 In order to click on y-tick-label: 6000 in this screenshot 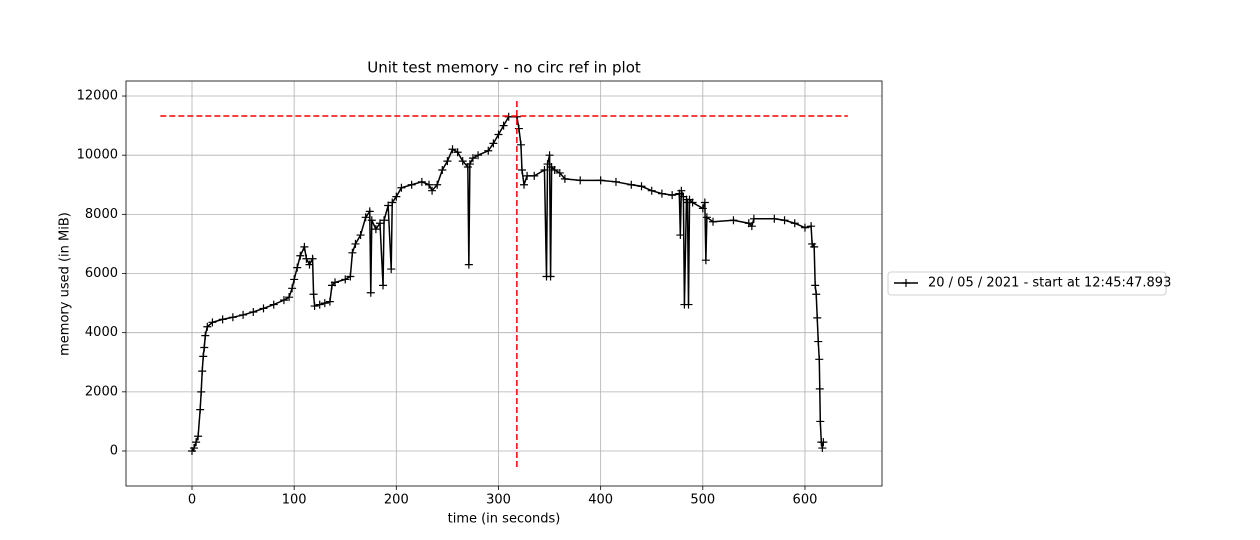, I will do `click(101, 273)`.